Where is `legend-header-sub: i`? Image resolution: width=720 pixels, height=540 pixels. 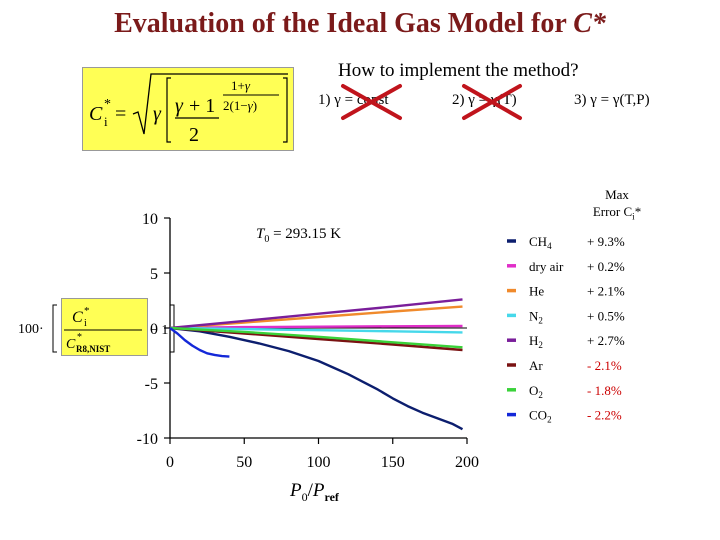 legend-header-sub: i is located at coordinates (633, 216).